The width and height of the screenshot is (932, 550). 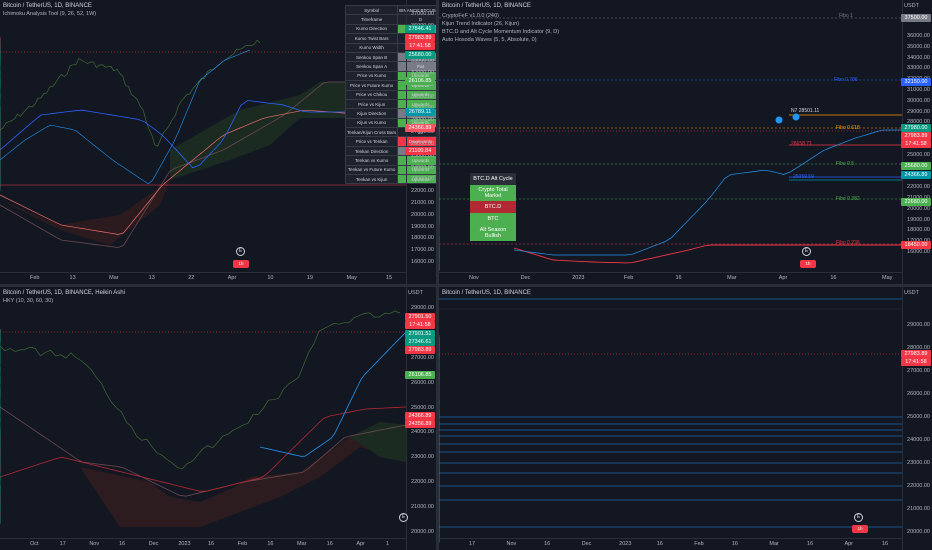 I want to click on fibo-label: Fibo 0.236, so click(x=848, y=243).